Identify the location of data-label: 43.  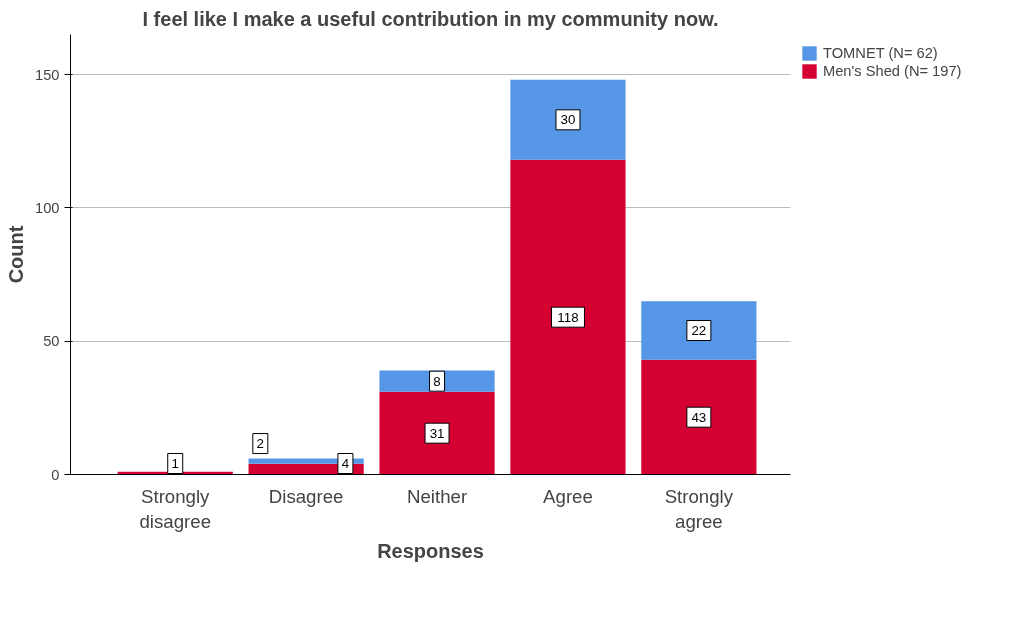
(699, 417).